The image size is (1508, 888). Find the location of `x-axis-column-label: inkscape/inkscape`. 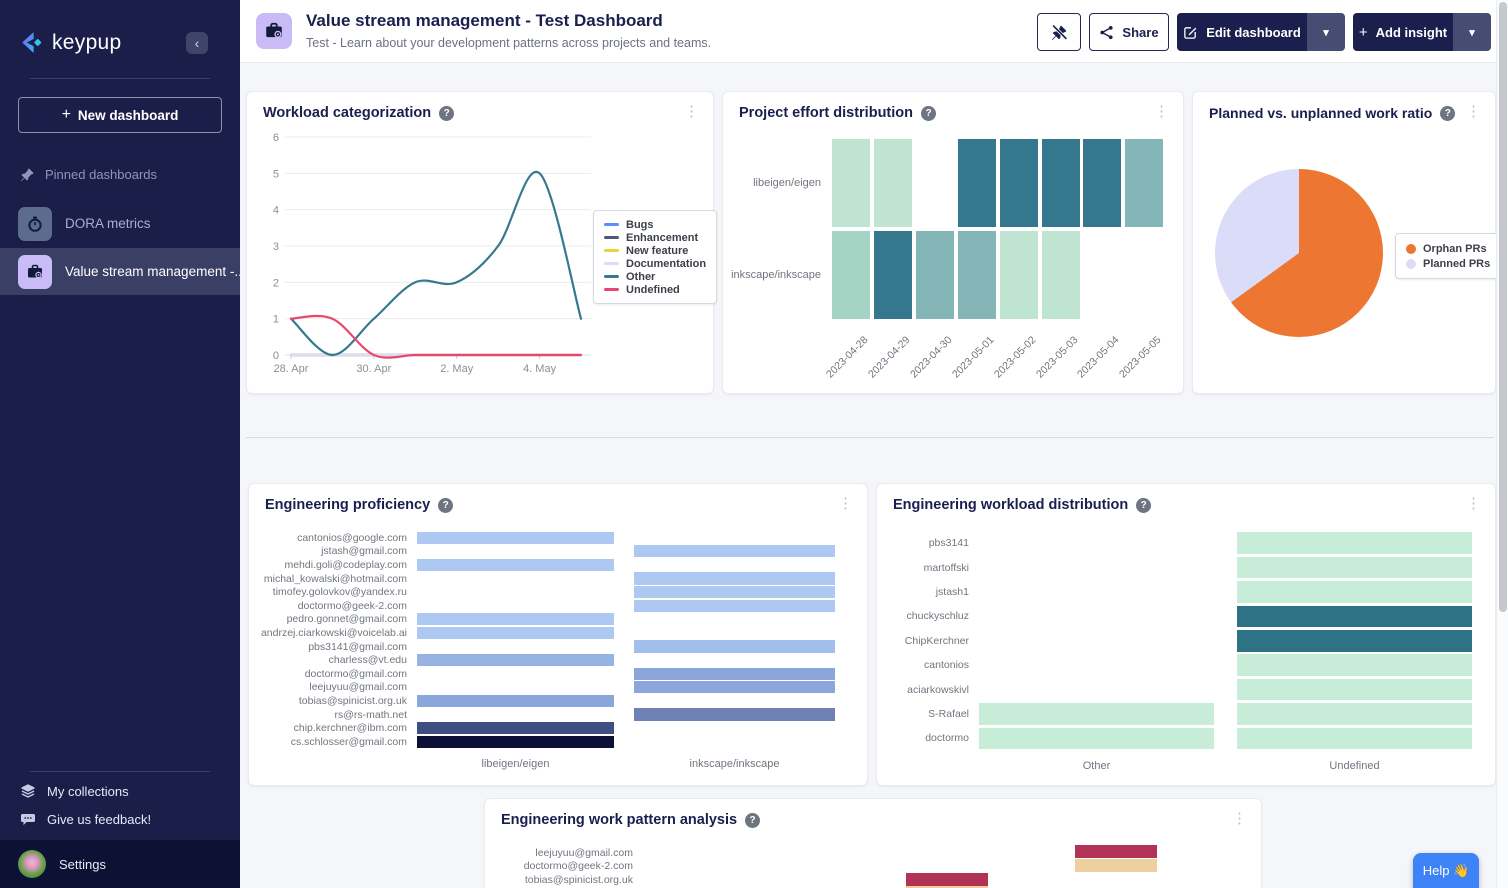

x-axis-column-label: inkscape/inkscape is located at coordinates (734, 763).